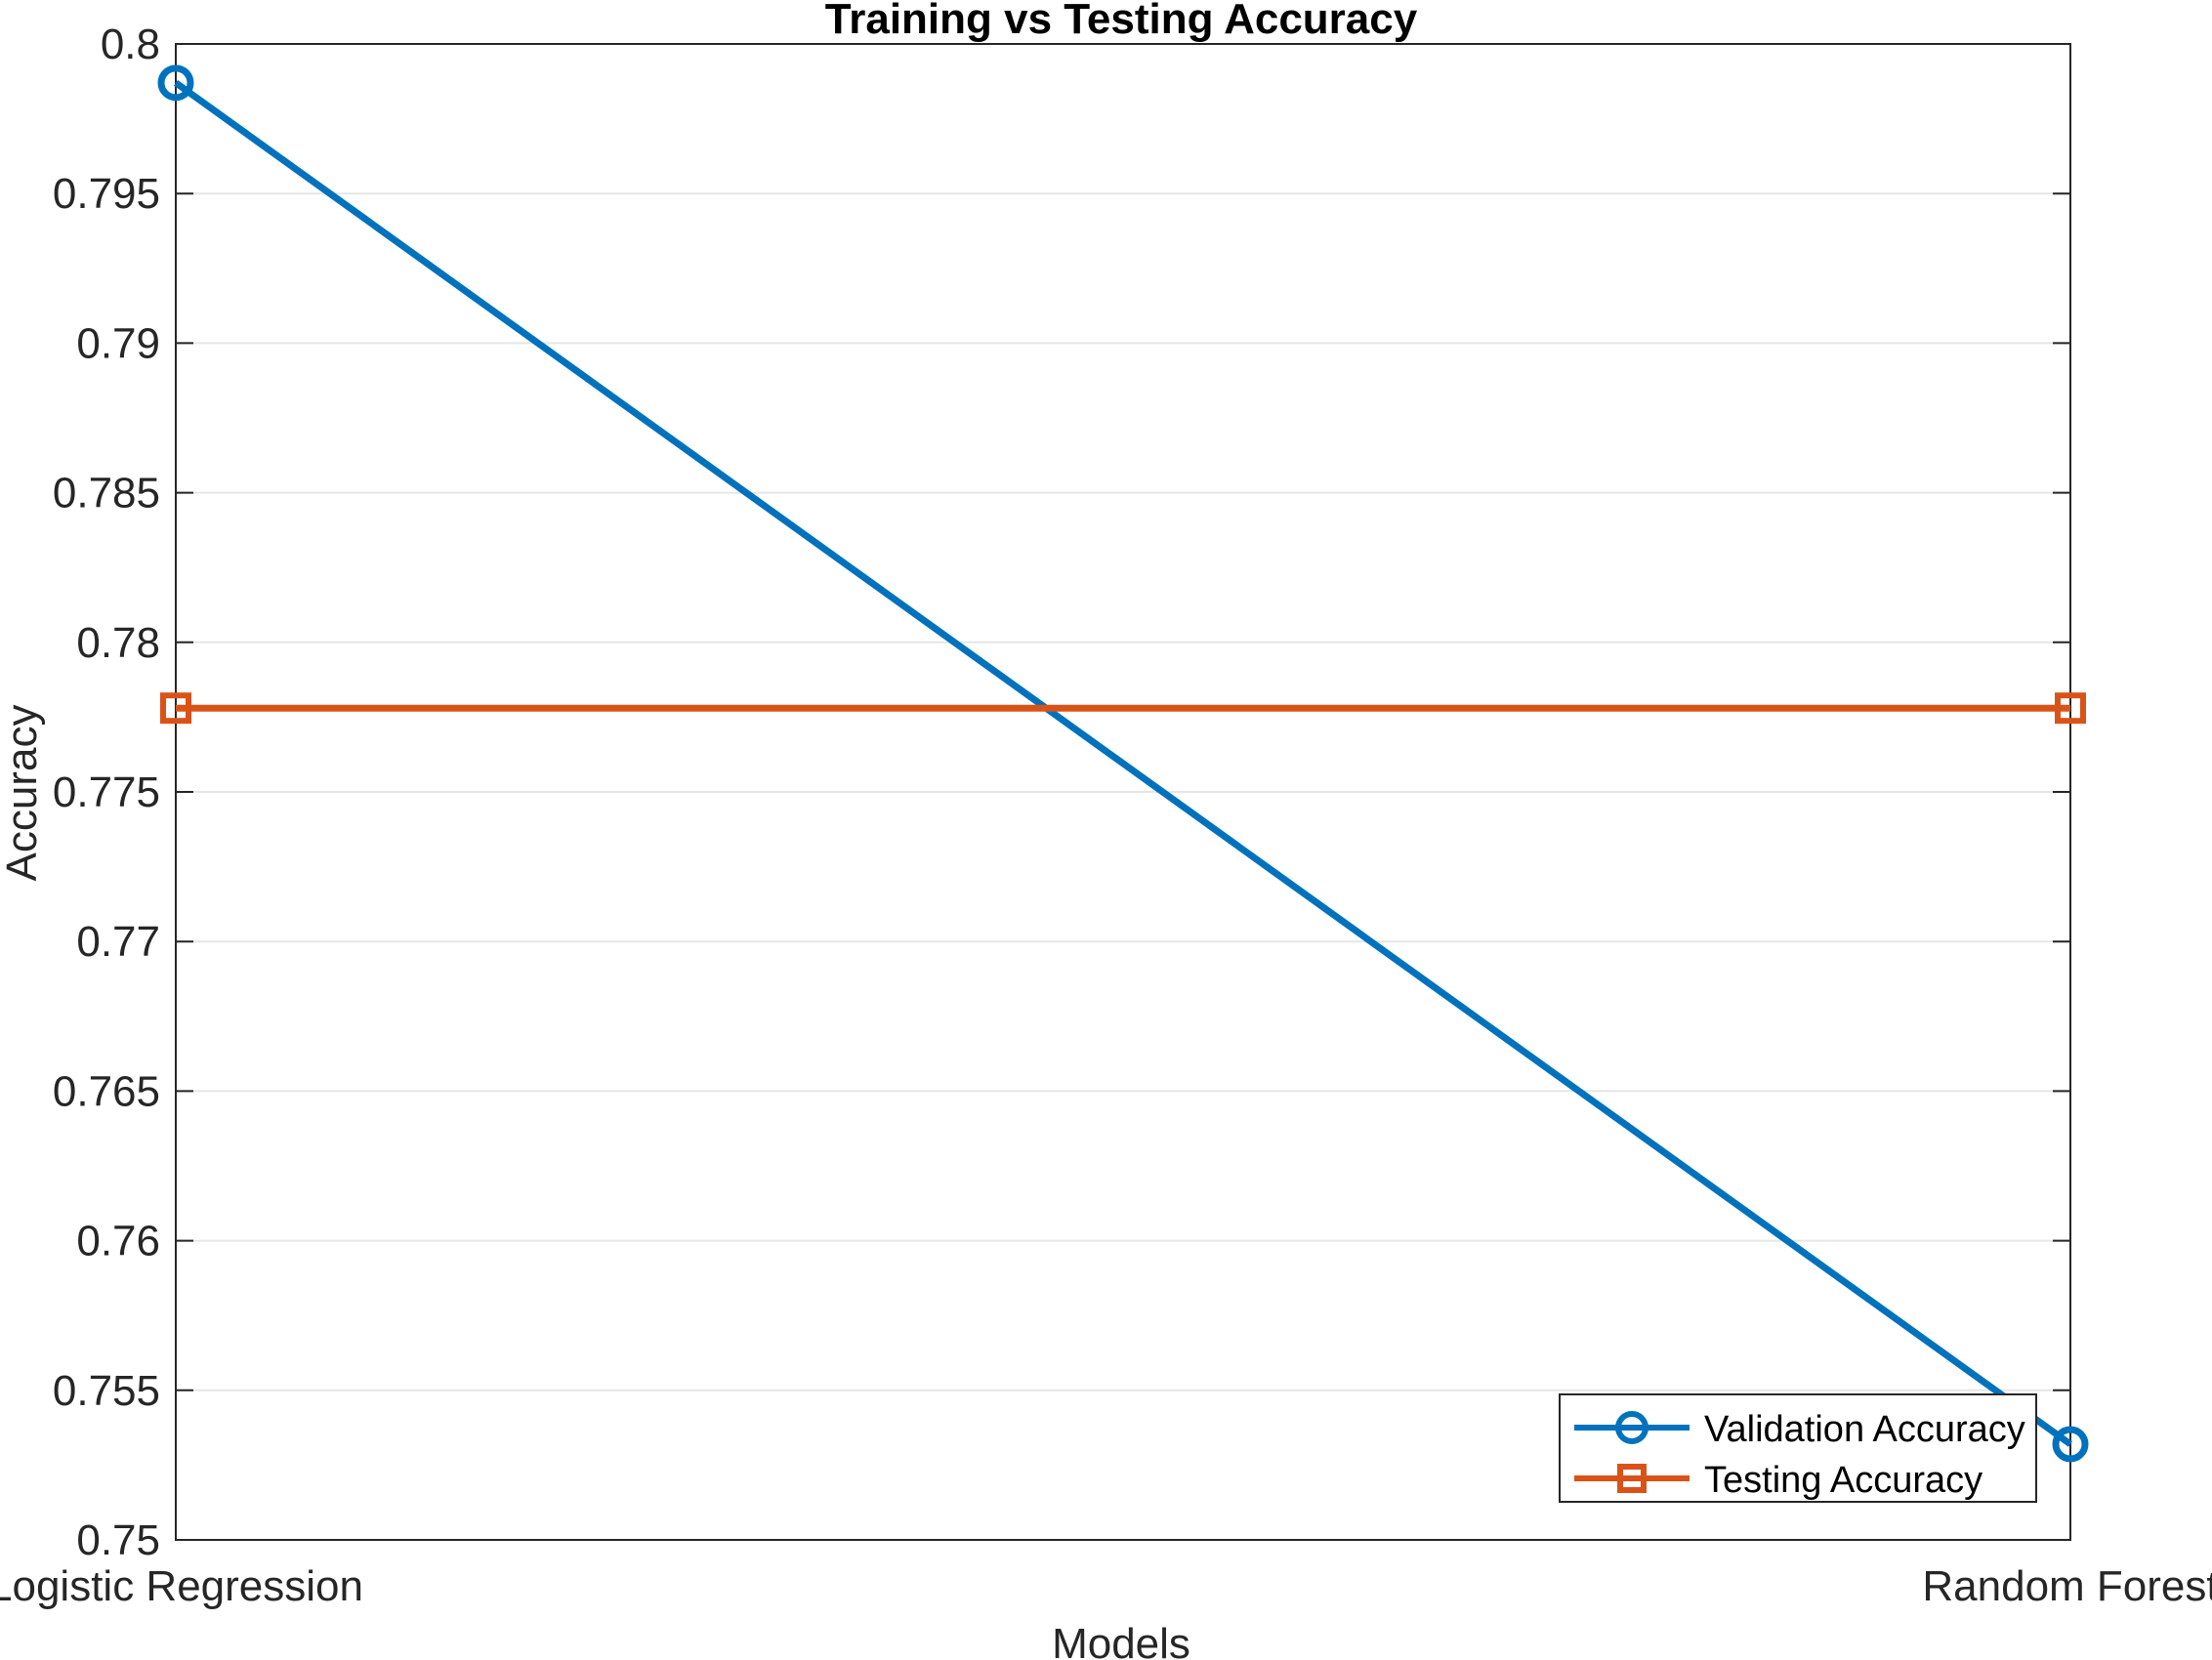 This screenshot has width=2212, height=1660. I want to click on legend-marker-testing, so click(1632, 1478).